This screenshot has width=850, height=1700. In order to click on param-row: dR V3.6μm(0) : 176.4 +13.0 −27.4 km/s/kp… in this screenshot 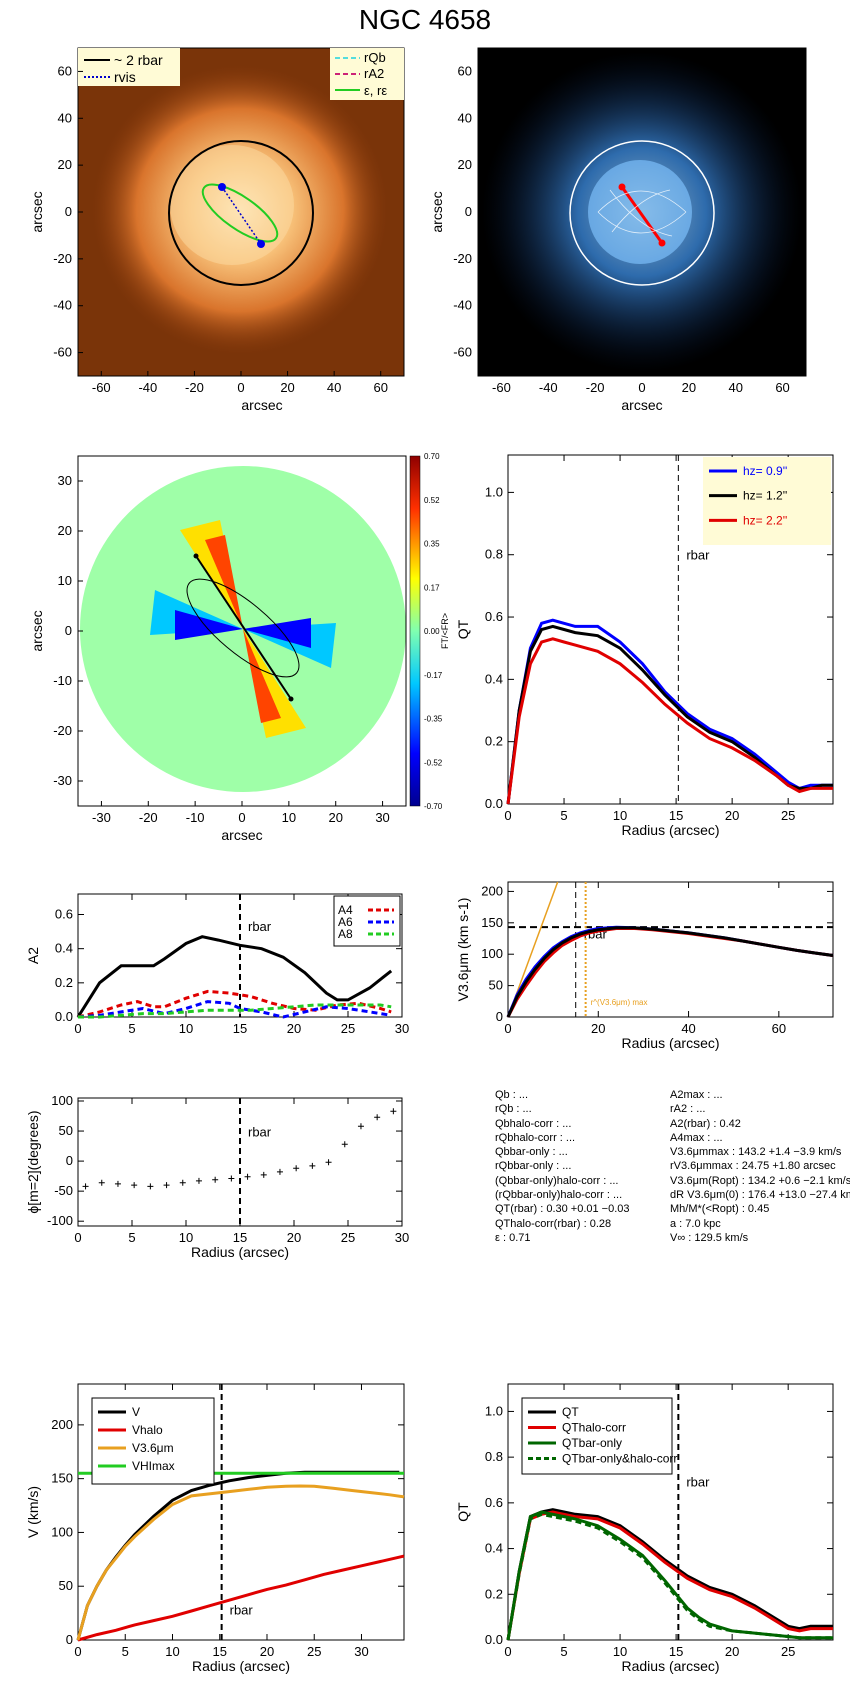, I will do `click(760, 1195)`.